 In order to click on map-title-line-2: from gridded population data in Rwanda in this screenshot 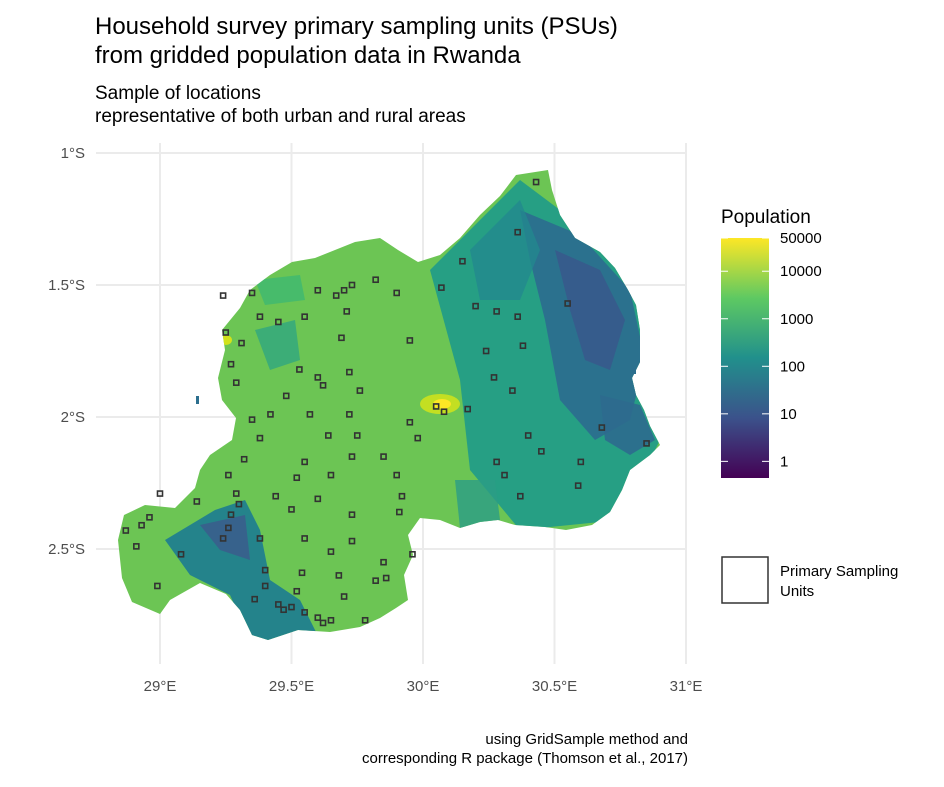, I will do `click(308, 55)`.